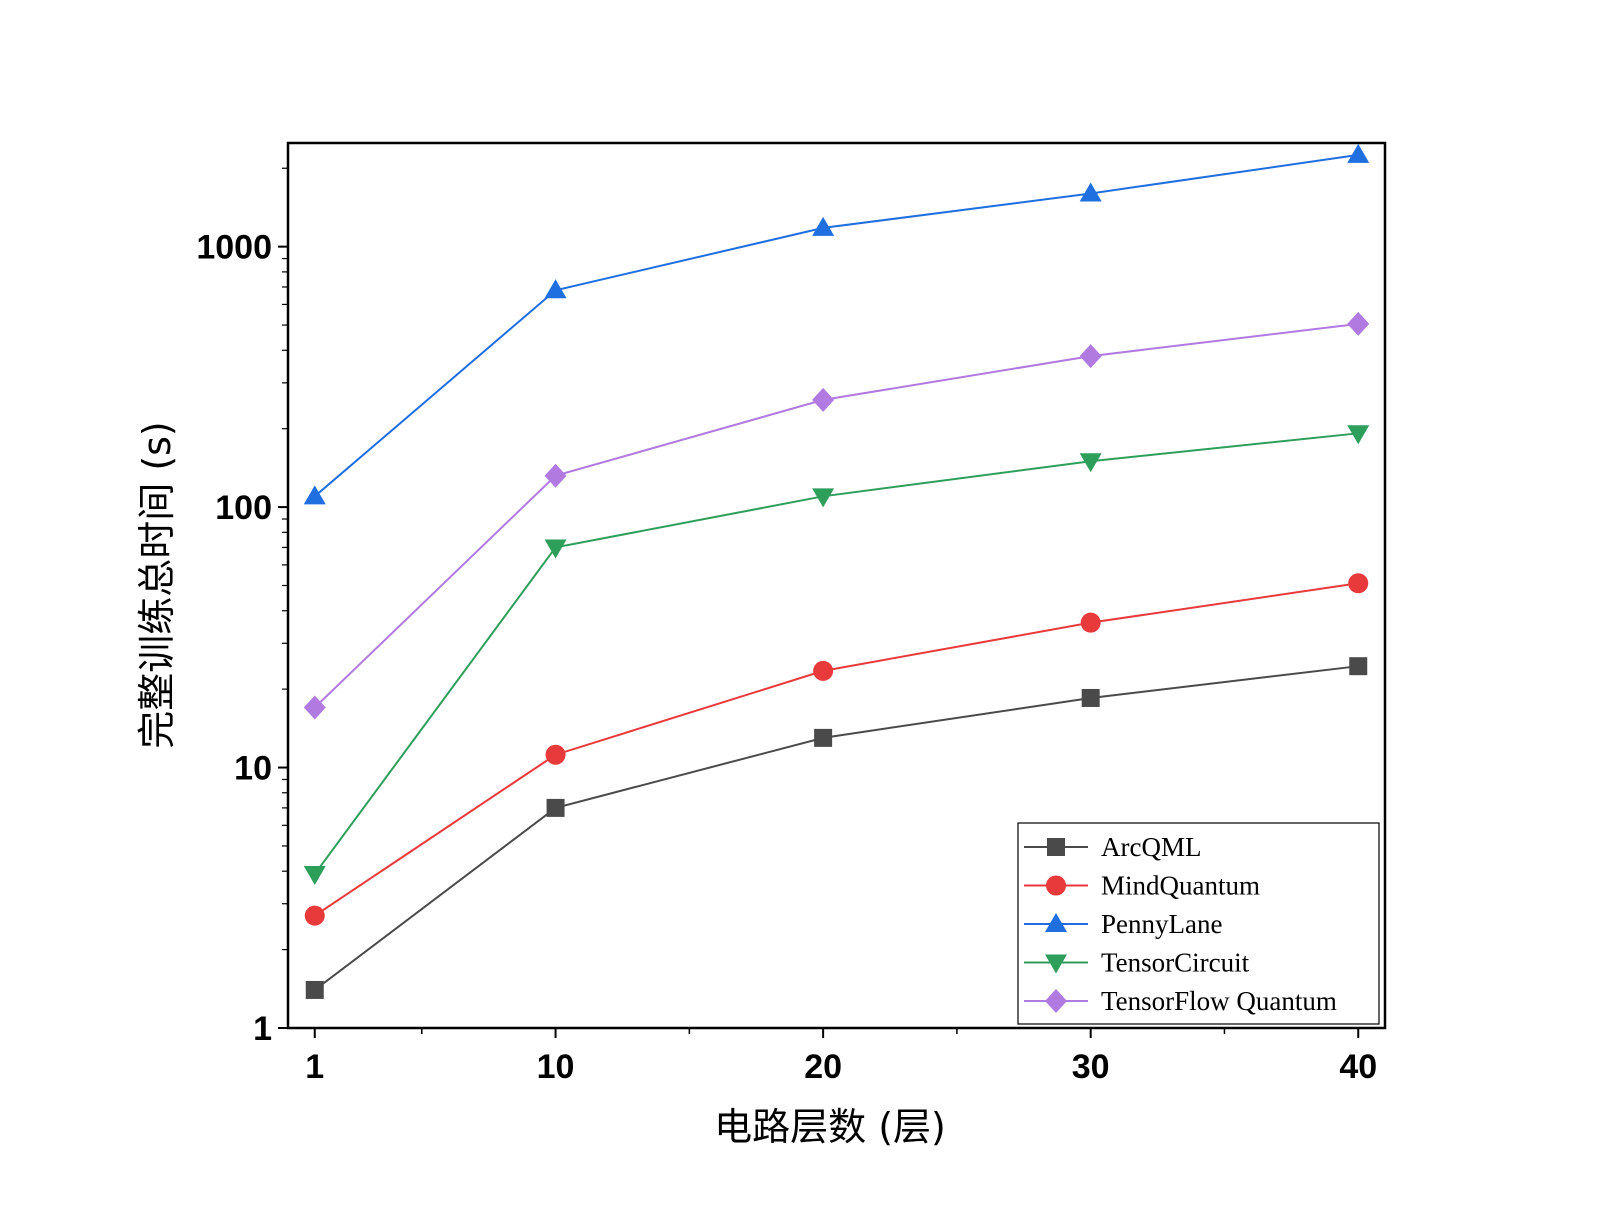 Image resolution: width=1600 pixels, height=1225 pixels. What do you see at coordinates (1180, 886) in the screenshot?
I see `legend-label: MindQuantum` at bounding box center [1180, 886].